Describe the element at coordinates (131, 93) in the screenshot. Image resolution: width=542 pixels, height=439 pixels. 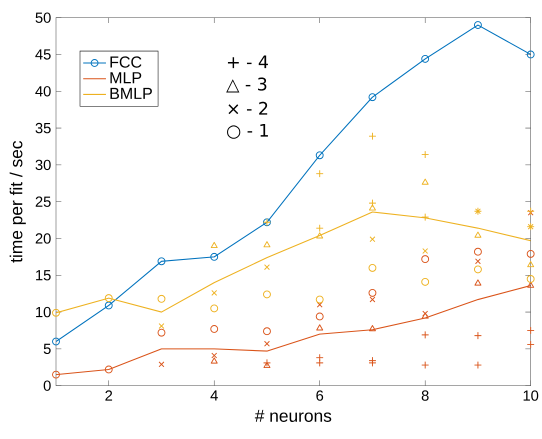
I see `legend-label: BMLP` at that location.